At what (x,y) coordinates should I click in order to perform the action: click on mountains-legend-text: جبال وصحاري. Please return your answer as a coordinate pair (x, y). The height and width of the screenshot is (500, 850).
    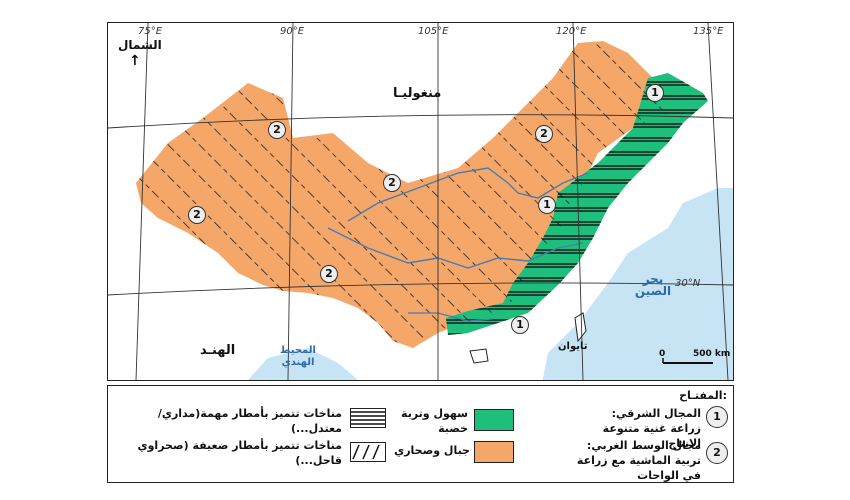
    Looking at the image, I should click on (432, 450).